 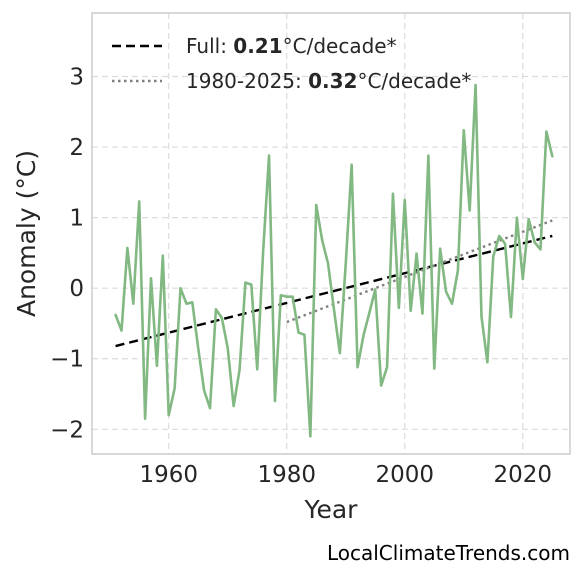 I want to click on y-tick-label: −1, so click(x=67, y=360).